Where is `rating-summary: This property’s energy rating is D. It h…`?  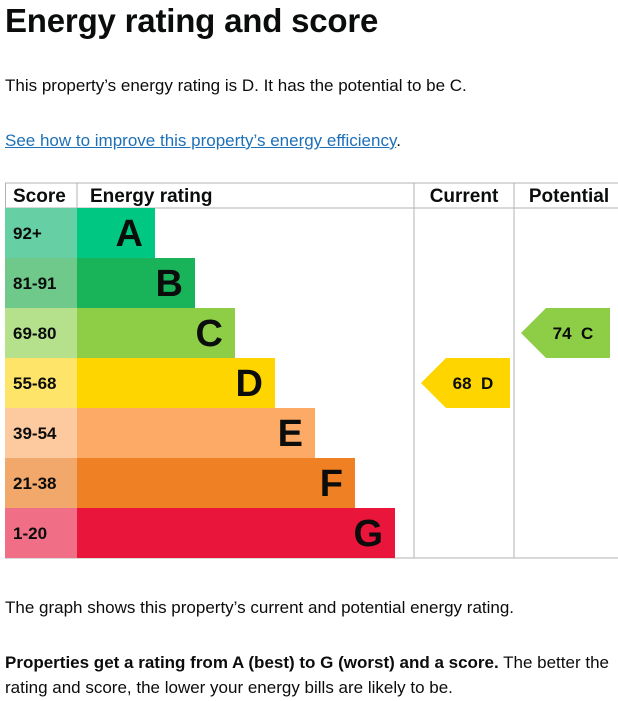 rating-summary: This property’s energy rating is D. It h… is located at coordinates (236, 85).